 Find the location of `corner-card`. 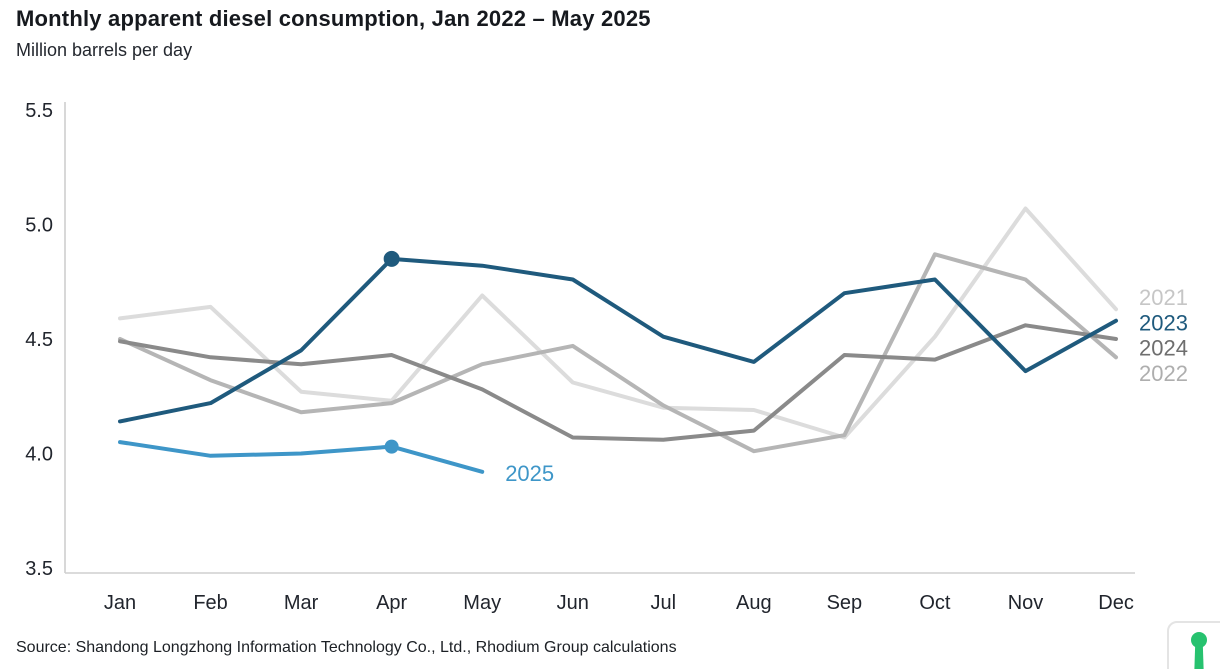

corner-card is located at coordinates (1193, 645).